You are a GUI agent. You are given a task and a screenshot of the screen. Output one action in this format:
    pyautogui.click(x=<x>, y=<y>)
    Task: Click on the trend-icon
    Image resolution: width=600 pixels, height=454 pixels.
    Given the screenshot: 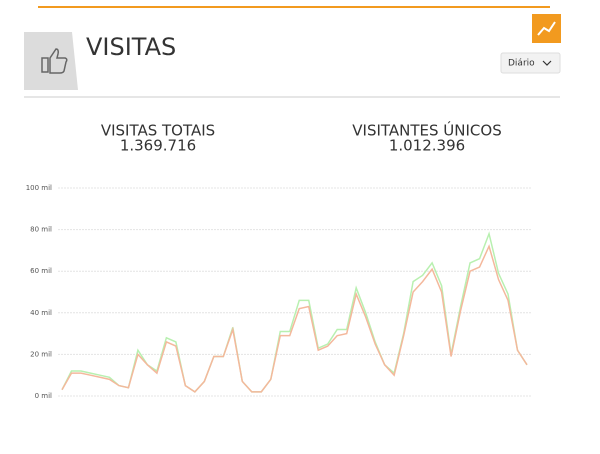 What is the action you would take?
    pyautogui.click(x=546, y=28)
    